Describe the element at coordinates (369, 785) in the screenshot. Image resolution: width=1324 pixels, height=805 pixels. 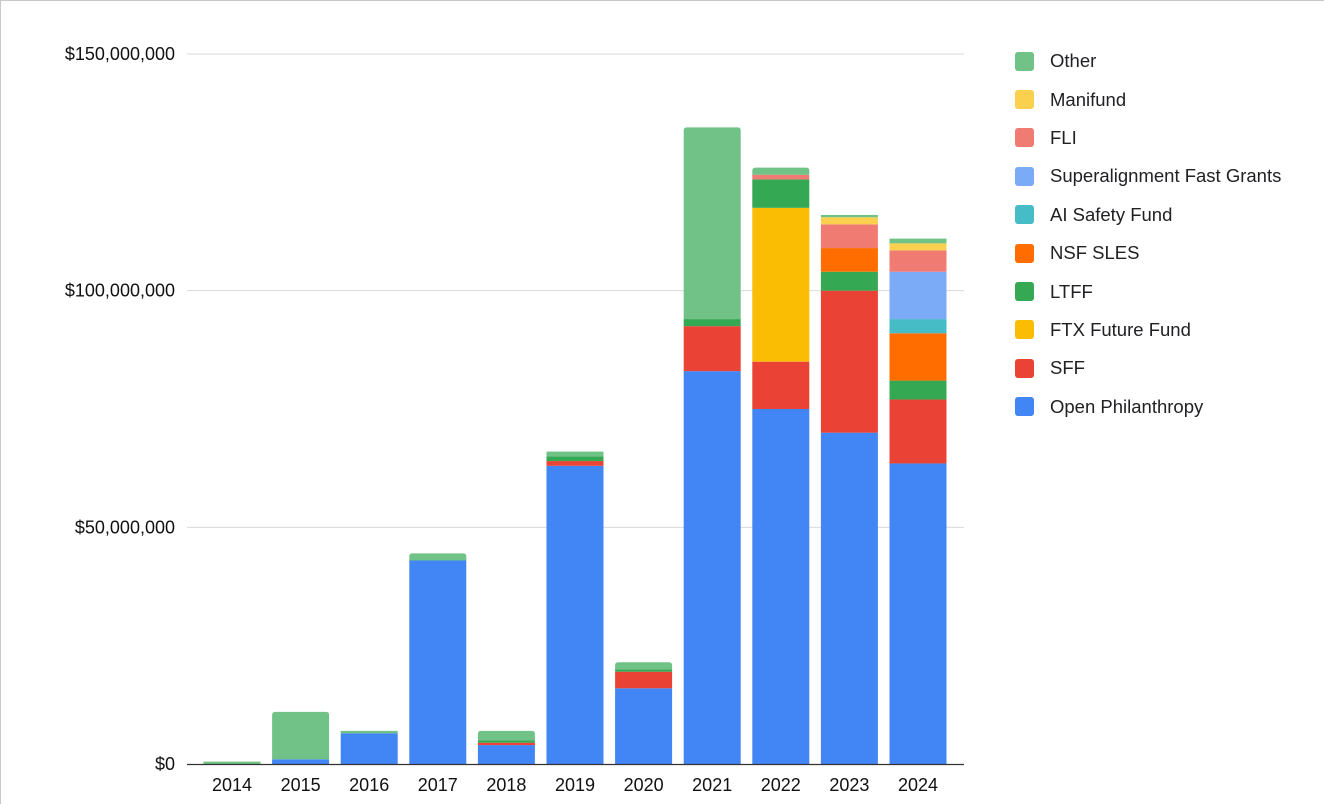
I see `x-tick-label: 2016` at that location.